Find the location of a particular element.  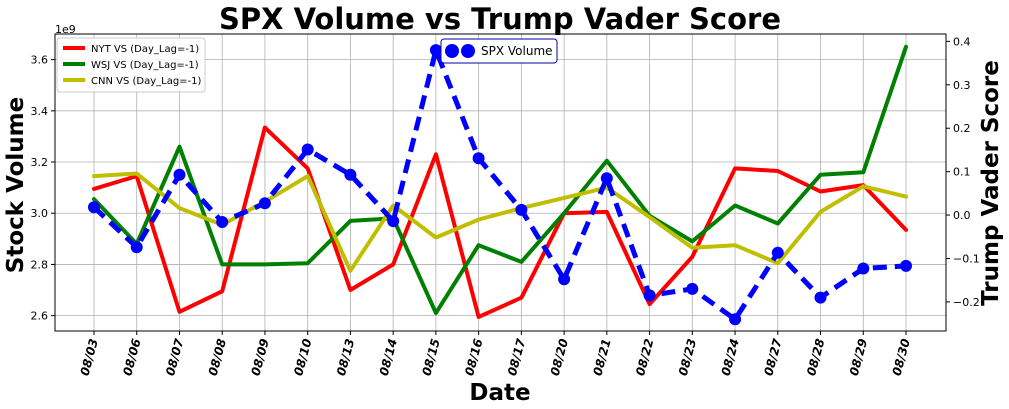

x-tick-label: 08/09 is located at coordinates (260, 357).